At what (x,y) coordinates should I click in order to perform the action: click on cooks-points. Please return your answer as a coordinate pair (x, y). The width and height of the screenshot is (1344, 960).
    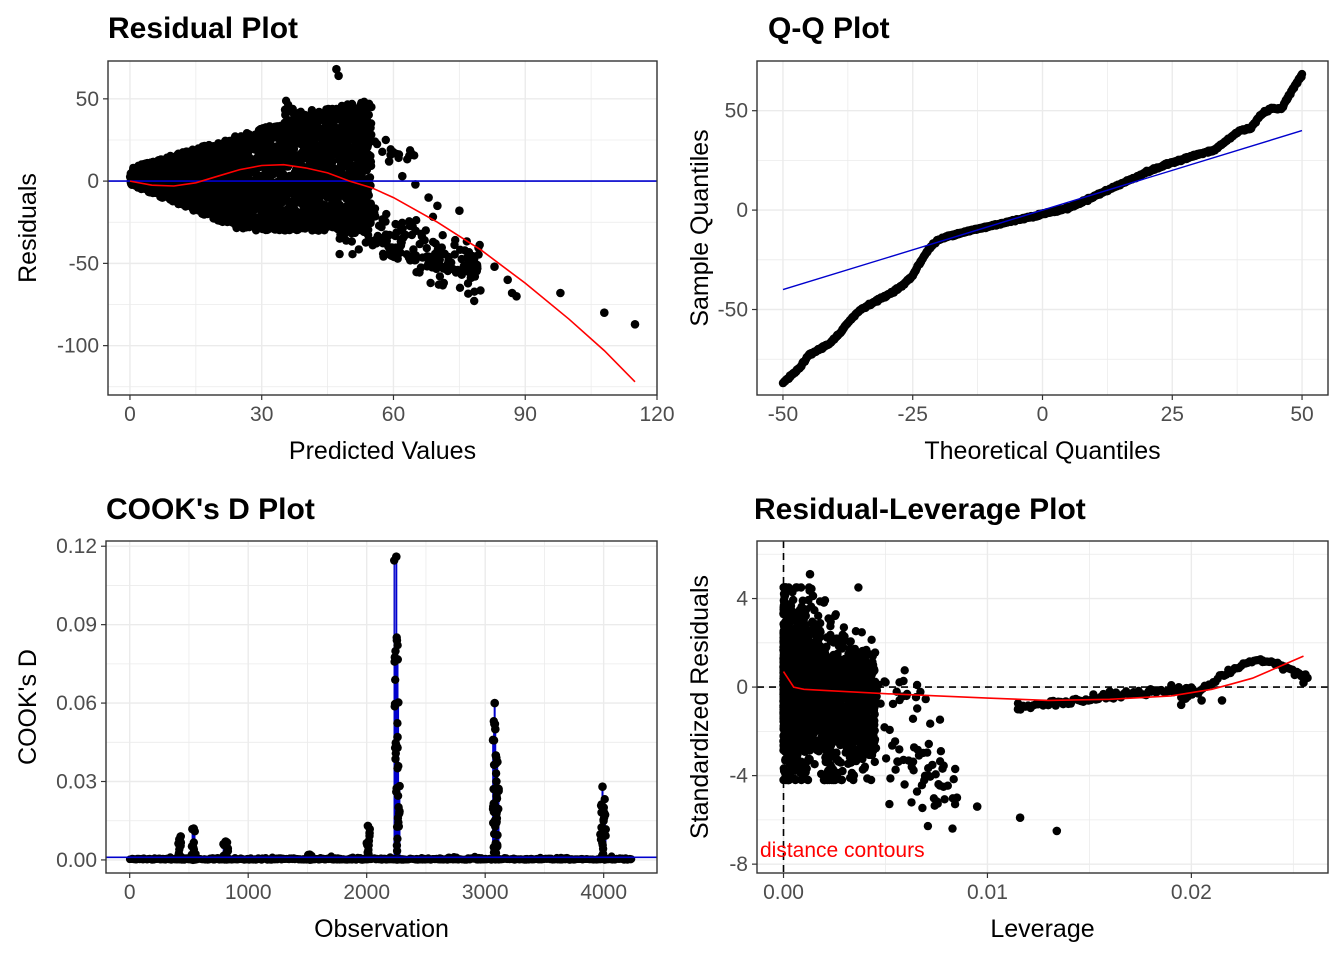
    Looking at the image, I should click on (380, 708).